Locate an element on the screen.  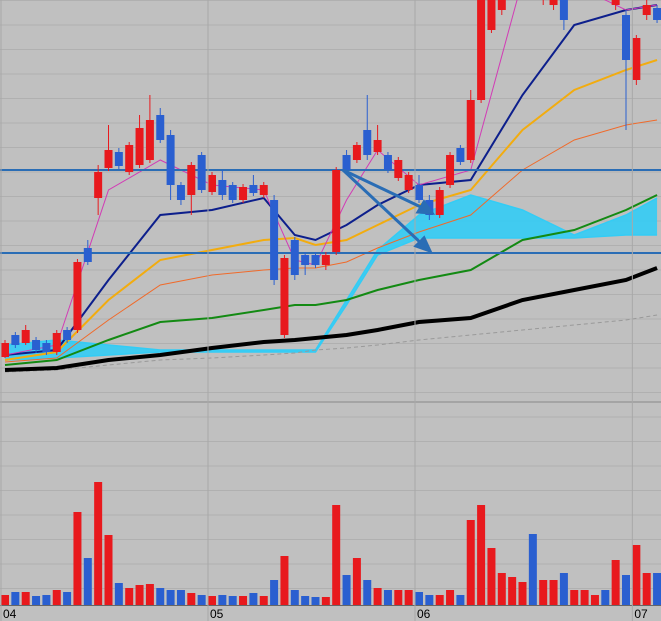
x-tick-label: 06 is located at coordinates (424, 614).